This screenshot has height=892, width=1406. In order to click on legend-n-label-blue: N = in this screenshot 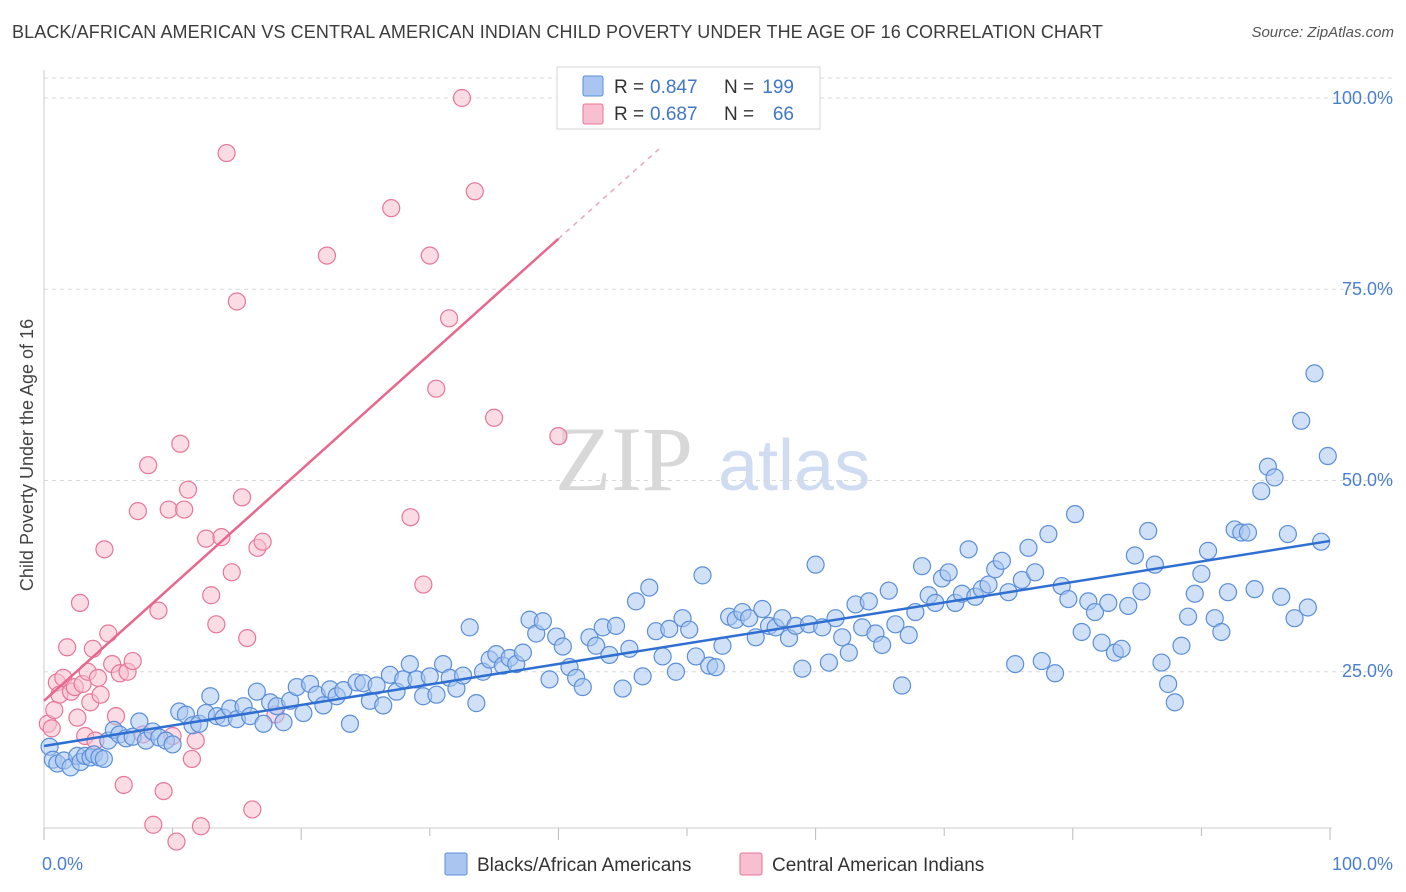, I will do `click(739, 87)`.